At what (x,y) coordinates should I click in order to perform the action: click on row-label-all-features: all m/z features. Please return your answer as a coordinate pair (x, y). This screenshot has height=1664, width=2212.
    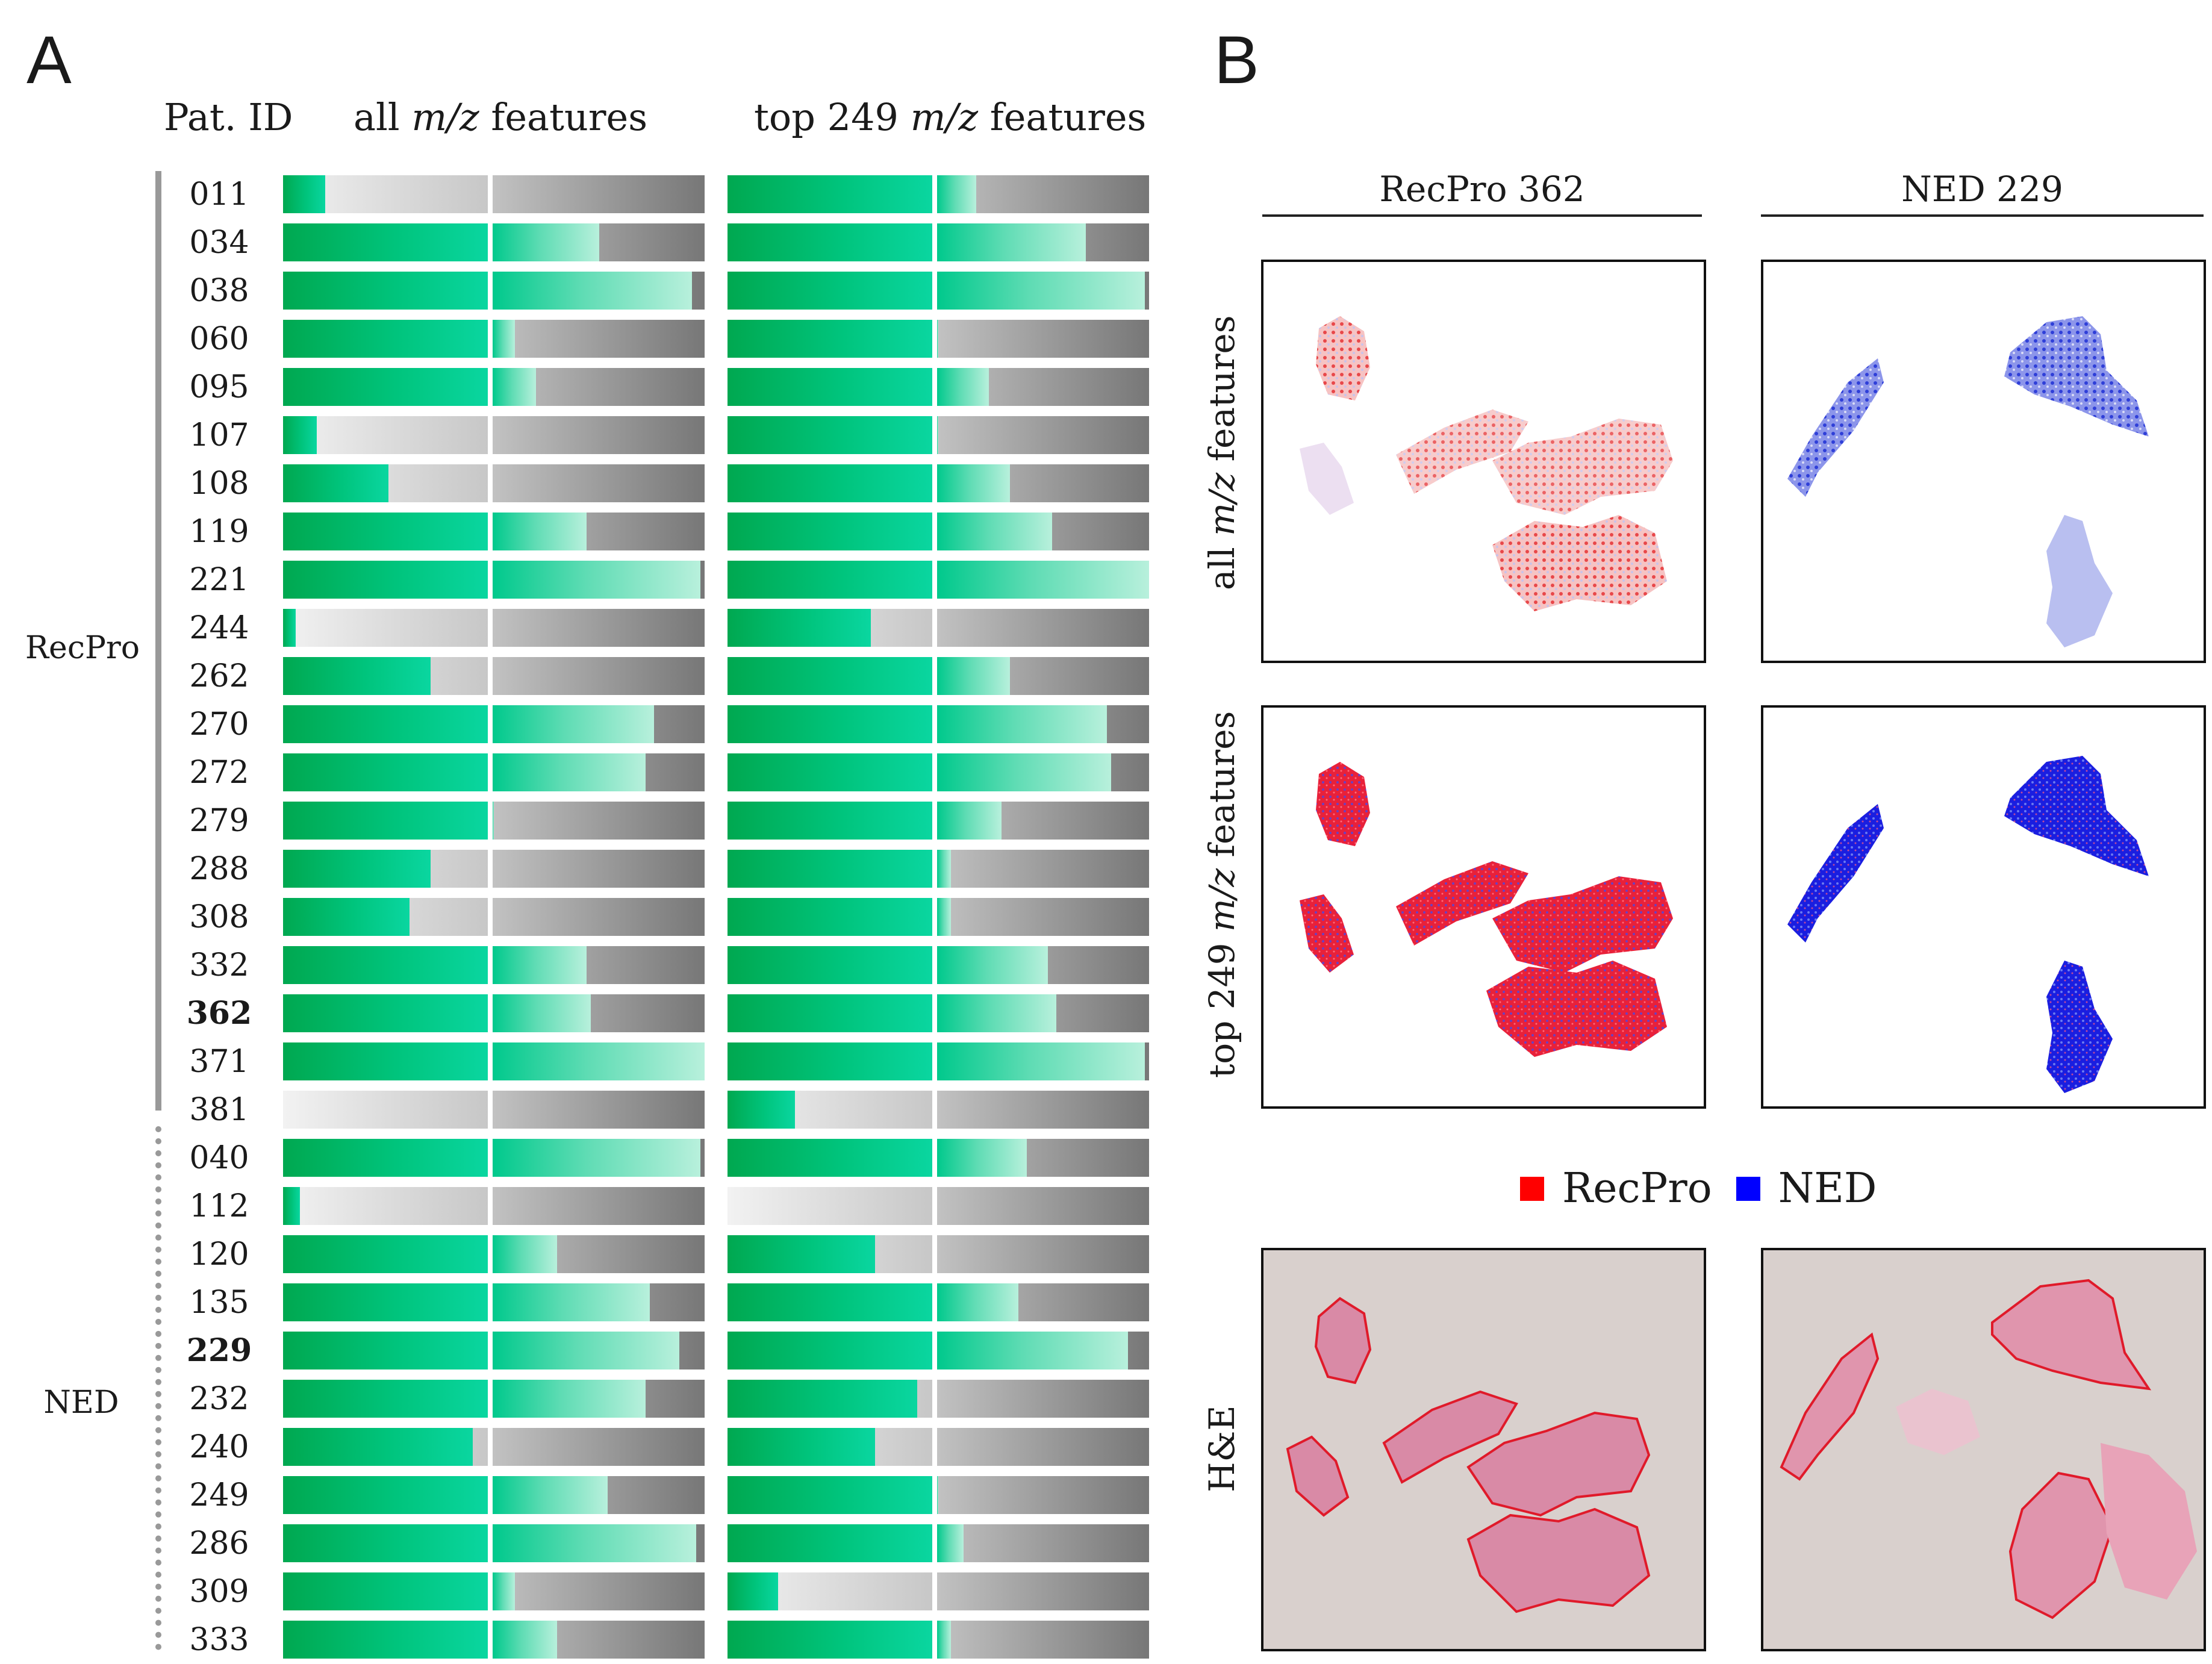
    Looking at the image, I should click on (1222, 452).